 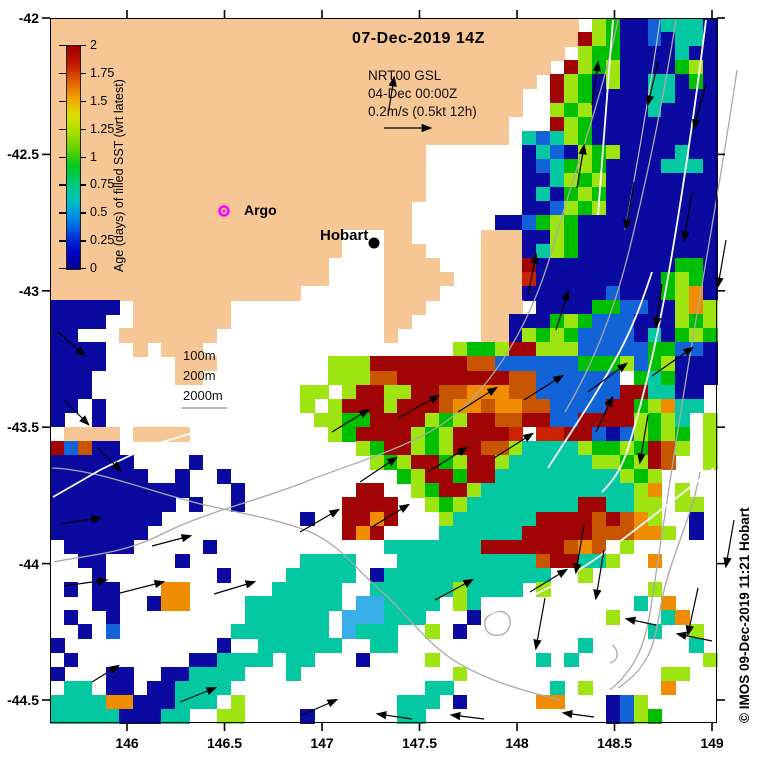 I want to click on x-tick-label: 146.5, so click(x=224, y=743).